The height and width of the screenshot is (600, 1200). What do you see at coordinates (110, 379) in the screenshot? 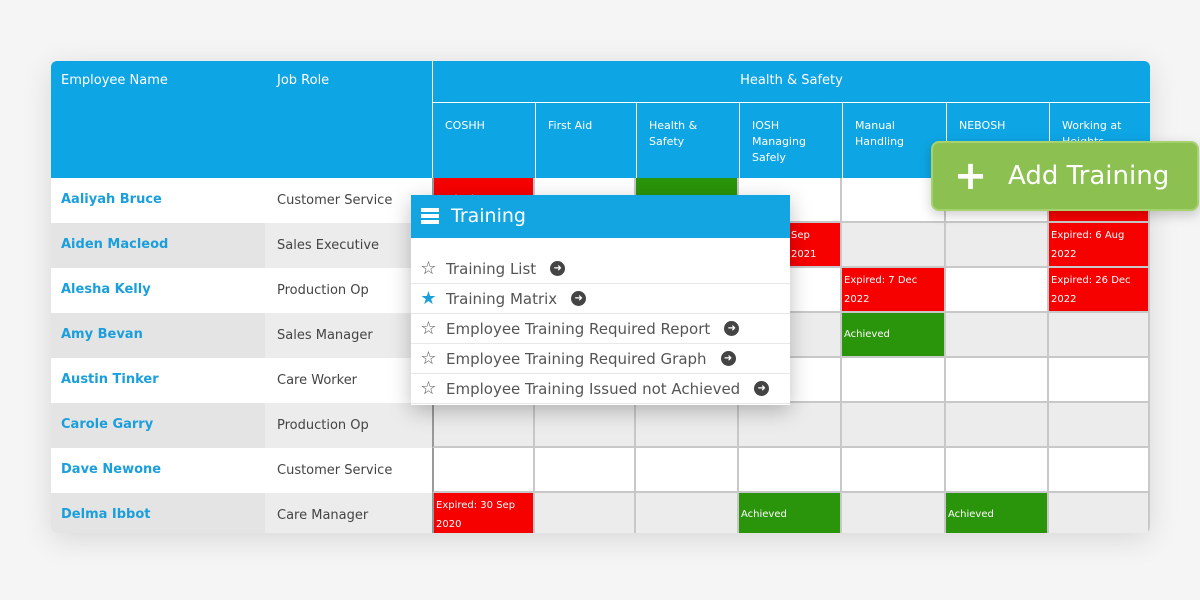
I see `employee-name-link: Austin Tinker` at bounding box center [110, 379].